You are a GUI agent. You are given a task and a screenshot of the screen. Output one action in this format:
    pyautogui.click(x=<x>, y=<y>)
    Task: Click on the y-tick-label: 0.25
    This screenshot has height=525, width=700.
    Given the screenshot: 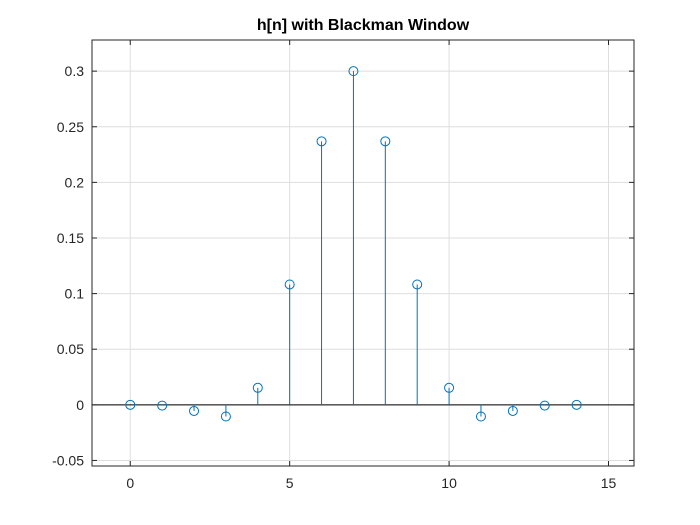 What is the action you would take?
    pyautogui.click(x=70, y=127)
    